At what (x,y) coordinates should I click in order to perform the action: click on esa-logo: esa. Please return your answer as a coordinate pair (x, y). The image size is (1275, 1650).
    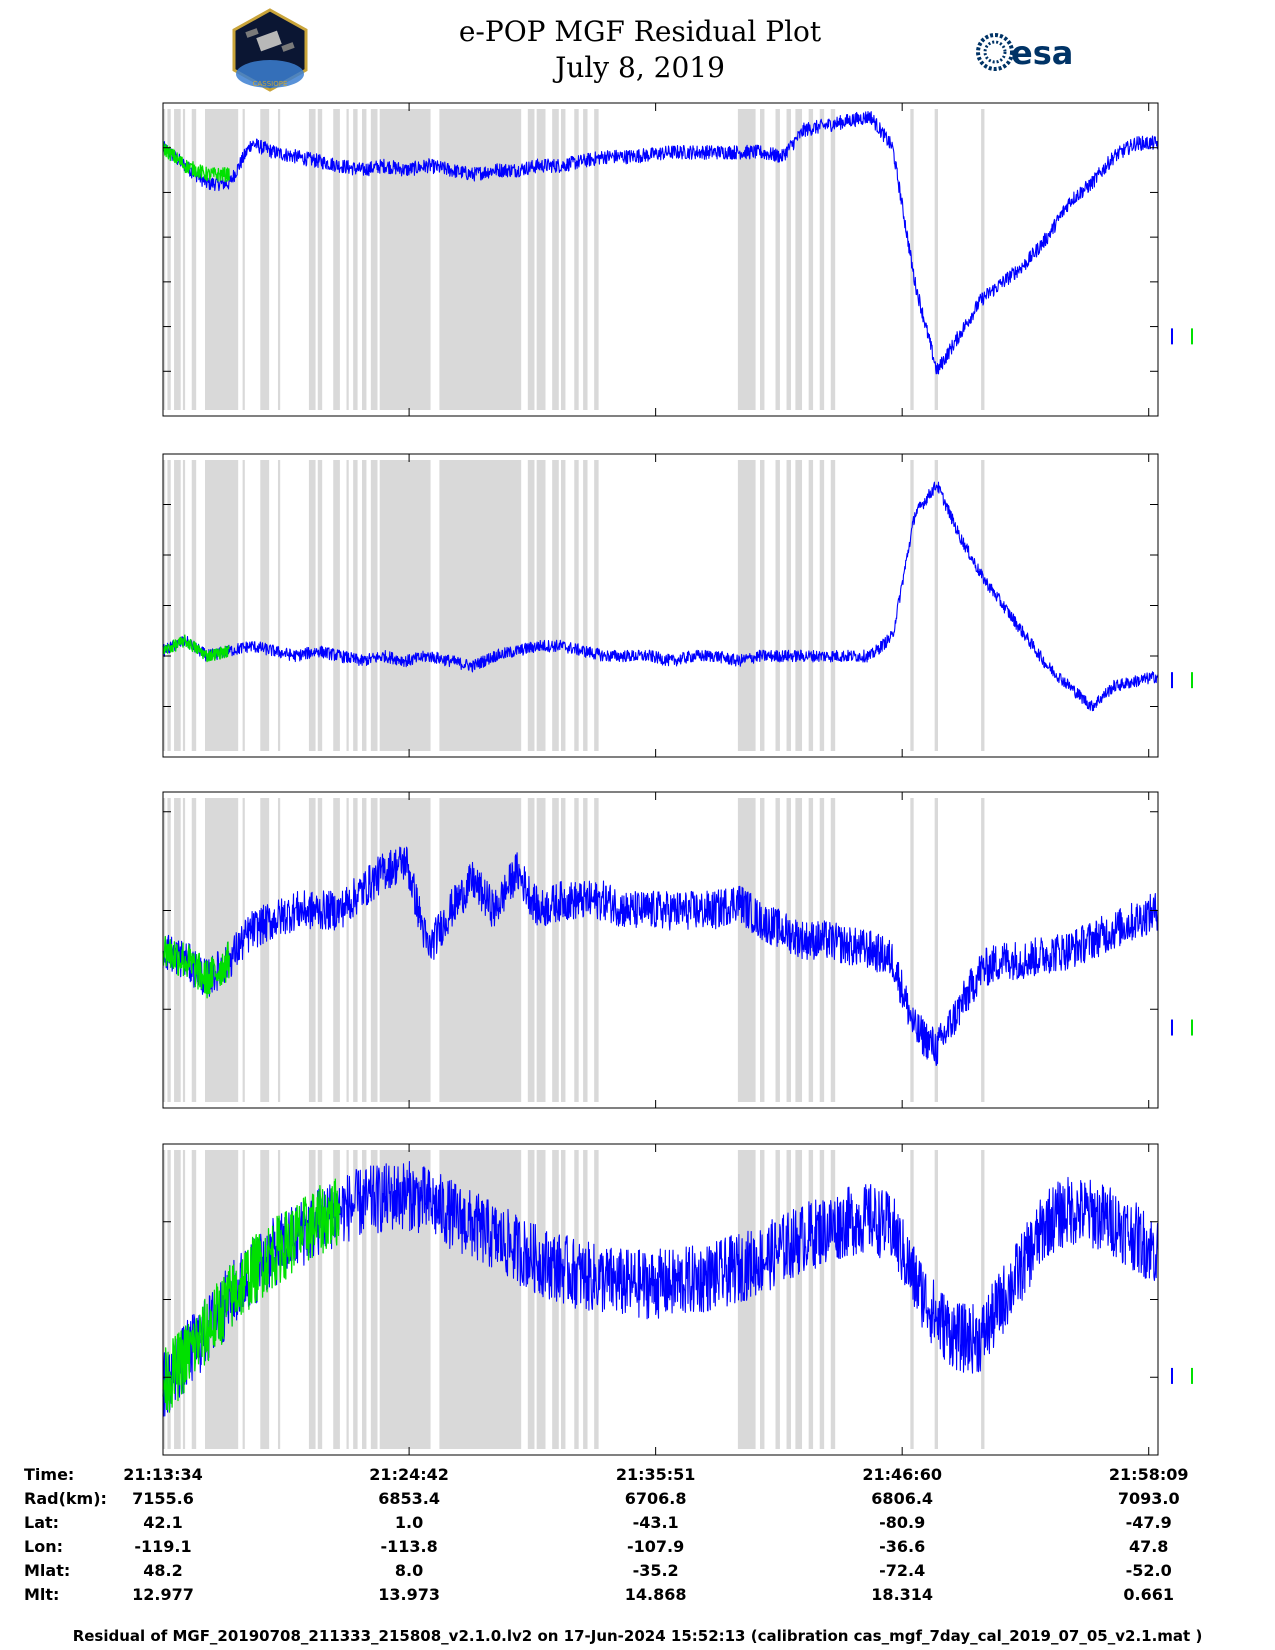
    Looking at the image, I should click on (1024, 52).